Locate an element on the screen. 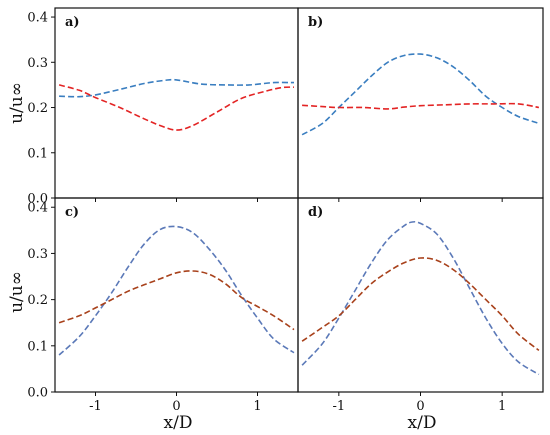 Image resolution: width=550 pixels, height=435 pixels. x-axis-label-right: x/D is located at coordinates (422, 423).